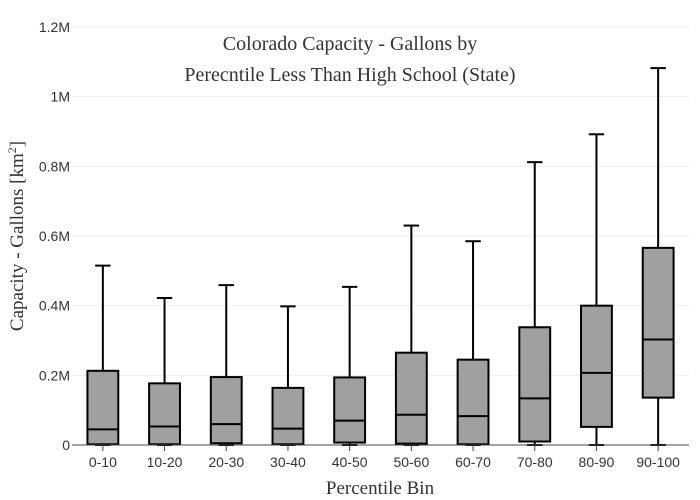  Describe the element at coordinates (349, 75) in the screenshot. I see `chart-title-line-2: Perecntile Less Than High School (State)` at that location.